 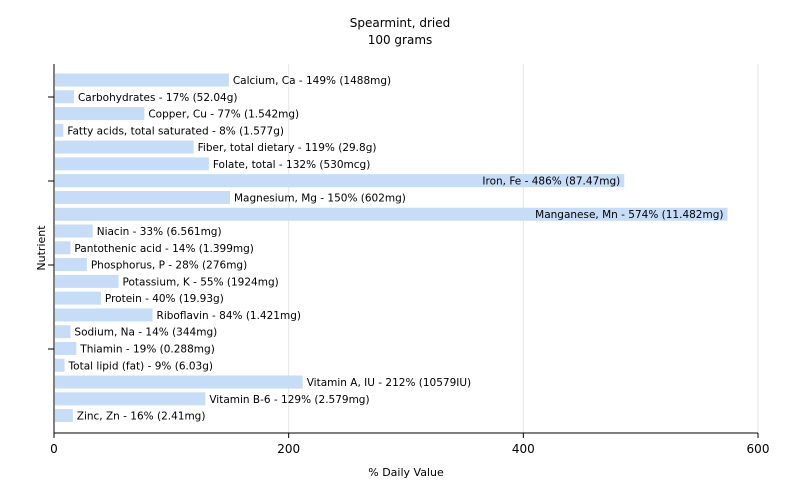 What do you see at coordinates (169, 266) in the screenshot?
I see `bar-label: Phosphorus, P - 28% (276mg)` at bounding box center [169, 266].